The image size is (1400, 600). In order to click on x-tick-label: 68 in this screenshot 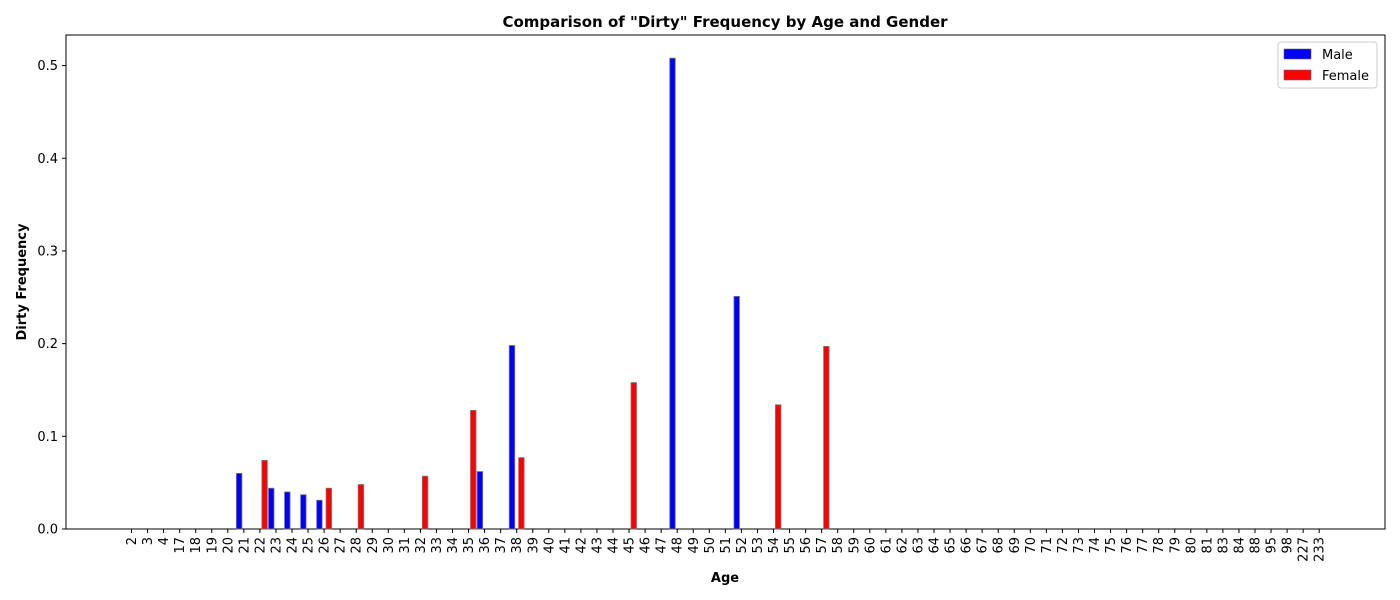, I will do `click(999, 545)`.